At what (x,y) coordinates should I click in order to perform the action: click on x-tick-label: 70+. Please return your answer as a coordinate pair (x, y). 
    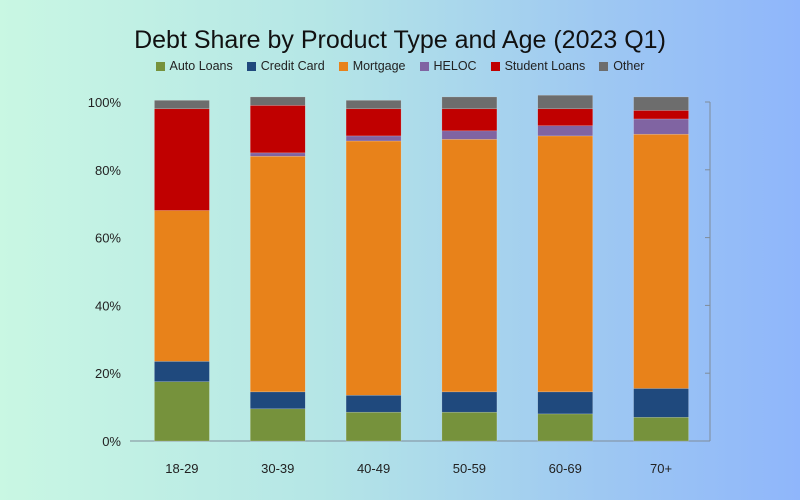
    Looking at the image, I should click on (661, 468).